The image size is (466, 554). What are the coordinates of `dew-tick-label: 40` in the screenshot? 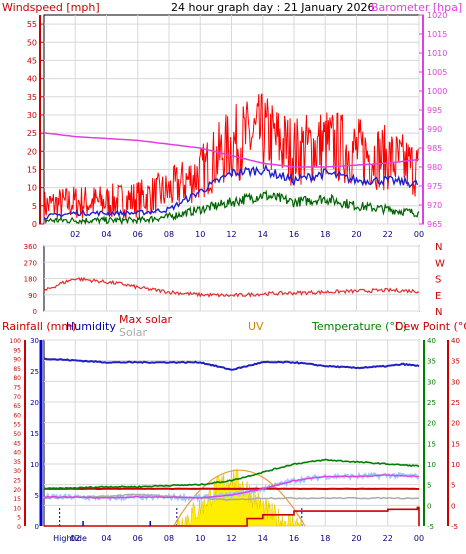 It's located at (455, 341).